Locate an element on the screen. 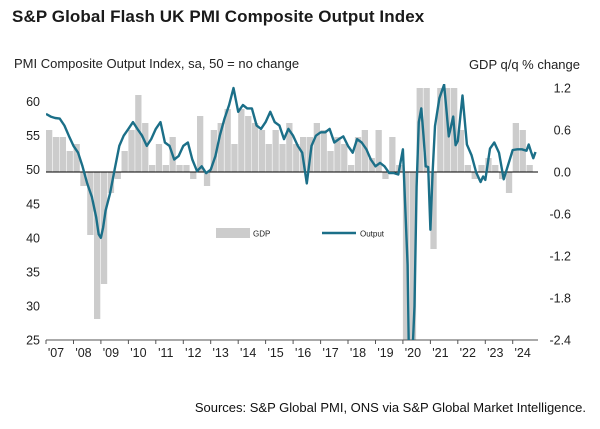 The width and height of the screenshot is (600, 429). x-tick-label: '19 is located at coordinates (385, 353).